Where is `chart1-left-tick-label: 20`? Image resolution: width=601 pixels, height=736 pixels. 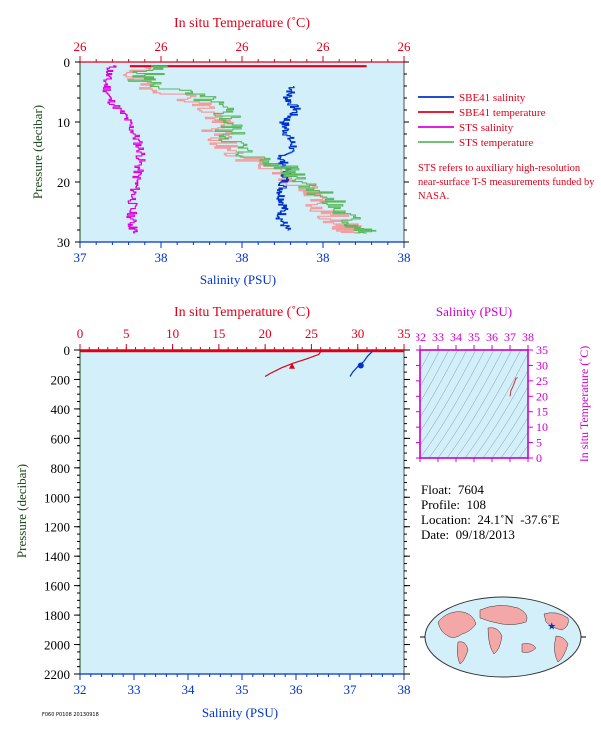
chart1-left-tick-label: 20 is located at coordinates (63, 182).